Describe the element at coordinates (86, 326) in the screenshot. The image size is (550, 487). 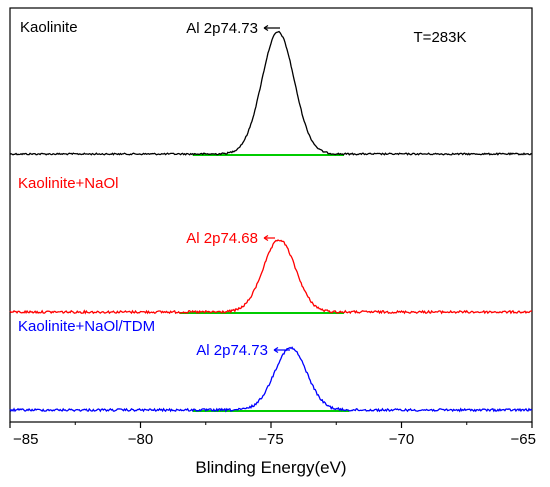
I see `series-name-label: Kaolinite+NaOl/TDM` at that location.